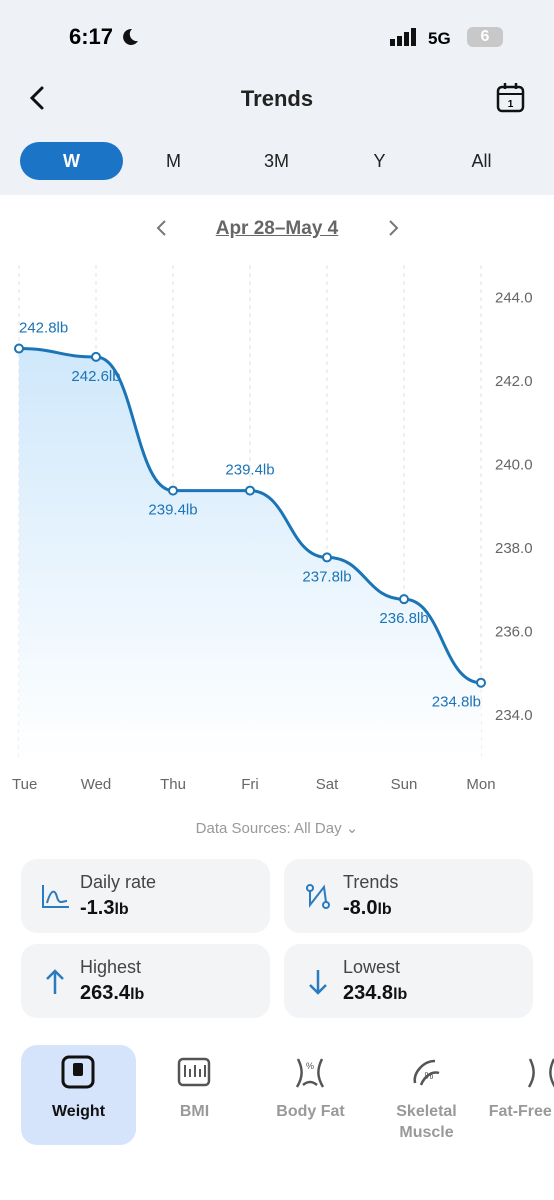 This screenshot has height=1200, width=554. Describe the element at coordinates (78, 1111) in the screenshot. I see `nav-label: Weight` at that location.